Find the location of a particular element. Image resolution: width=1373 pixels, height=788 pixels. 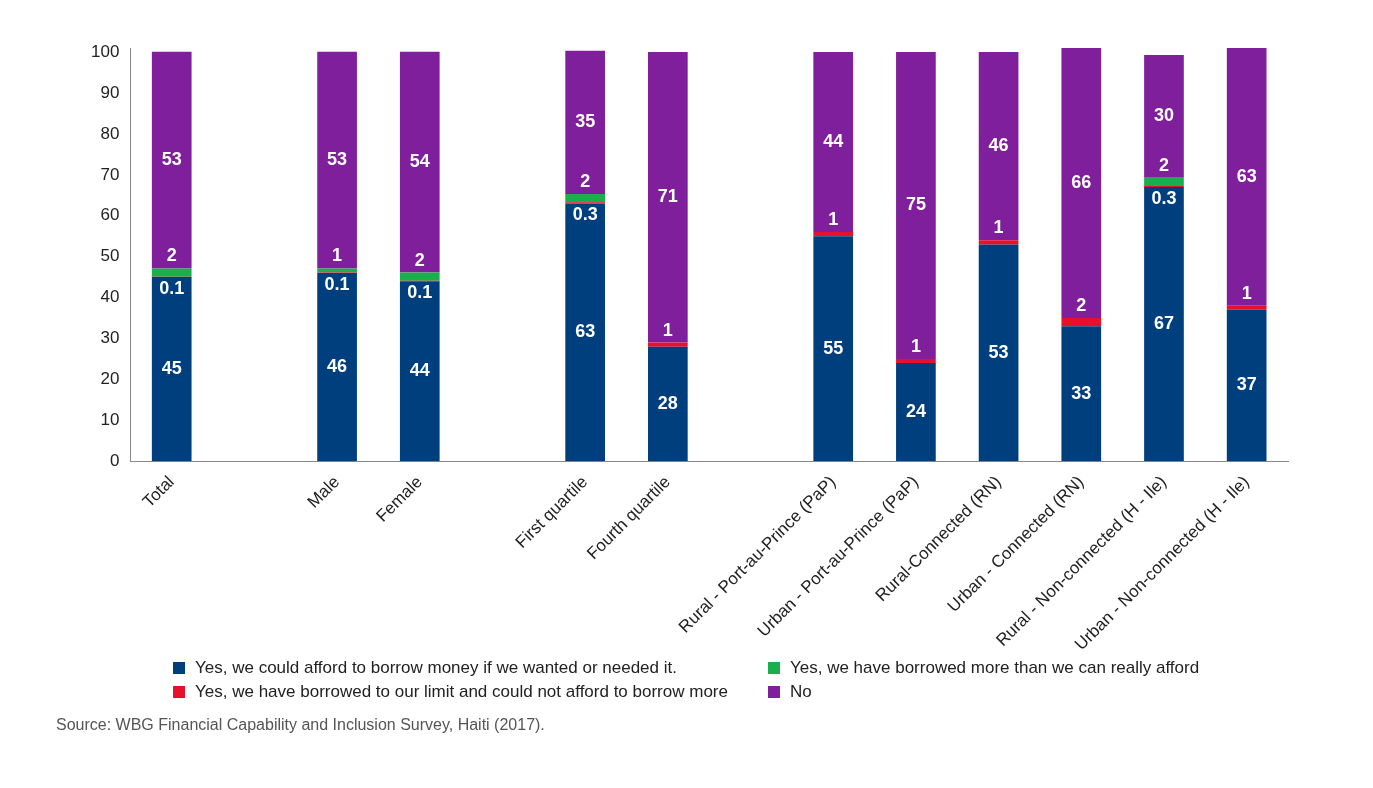

source-note: Source: WBG Financial Capability and Inclusion Survey, Haiti (2017). is located at coordinates (301, 725).